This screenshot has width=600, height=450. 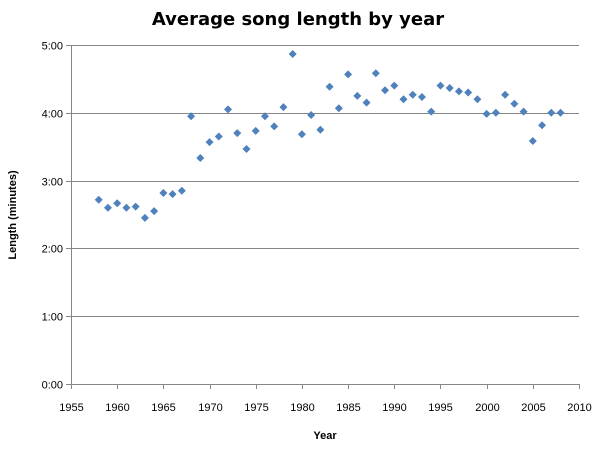 What do you see at coordinates (52, 183) in the screenshot?
I see `y-tick-label: 3:00` at bounding box center [52, 183].